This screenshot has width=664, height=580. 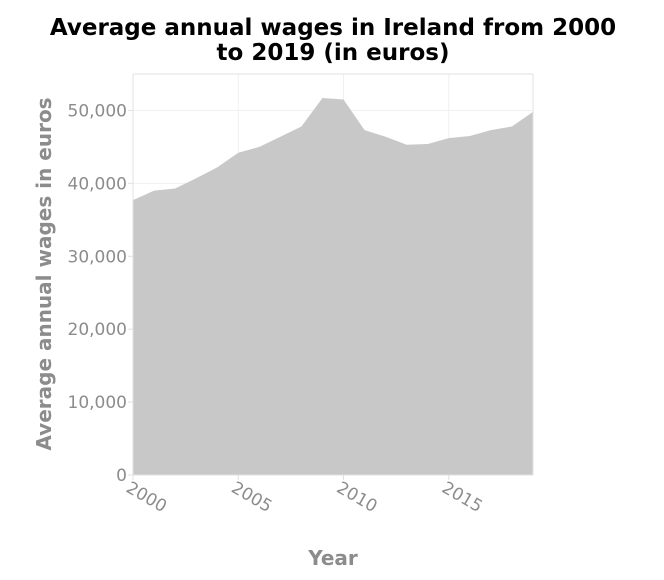 What do you see at coordinates (356, 497) in the screenshot?
I see `x-tick-label: 2010` at bounding box center [356, 497].